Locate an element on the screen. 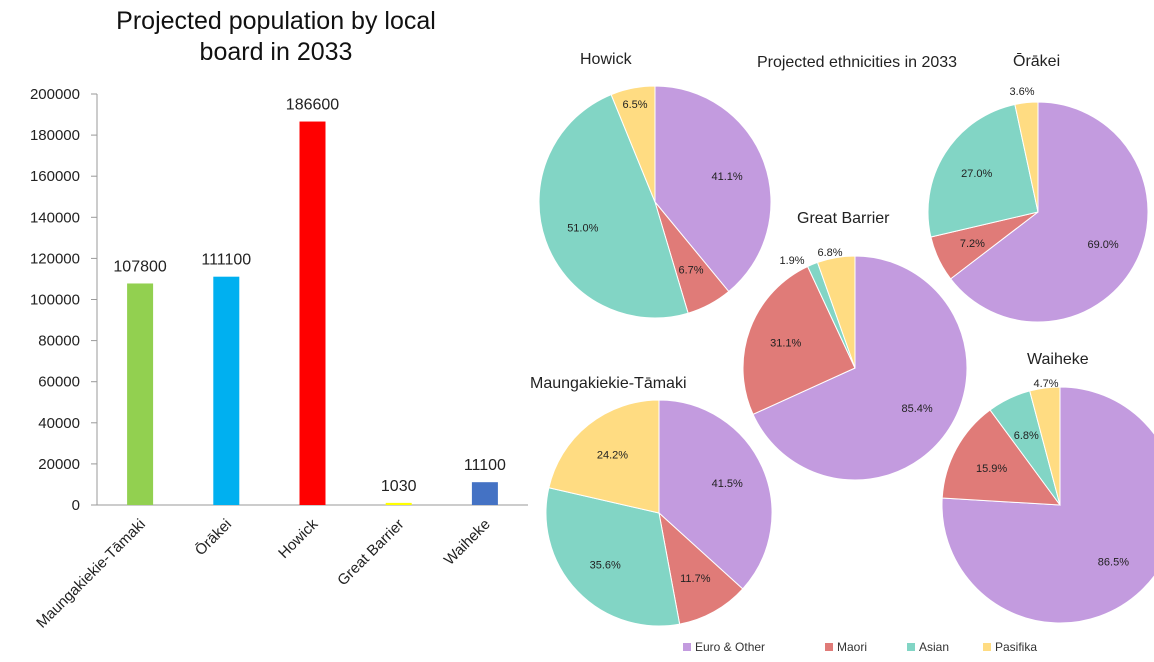 The image size is (1154, 662). bar-data-label: 1030 is located at coordinates (399, 486).